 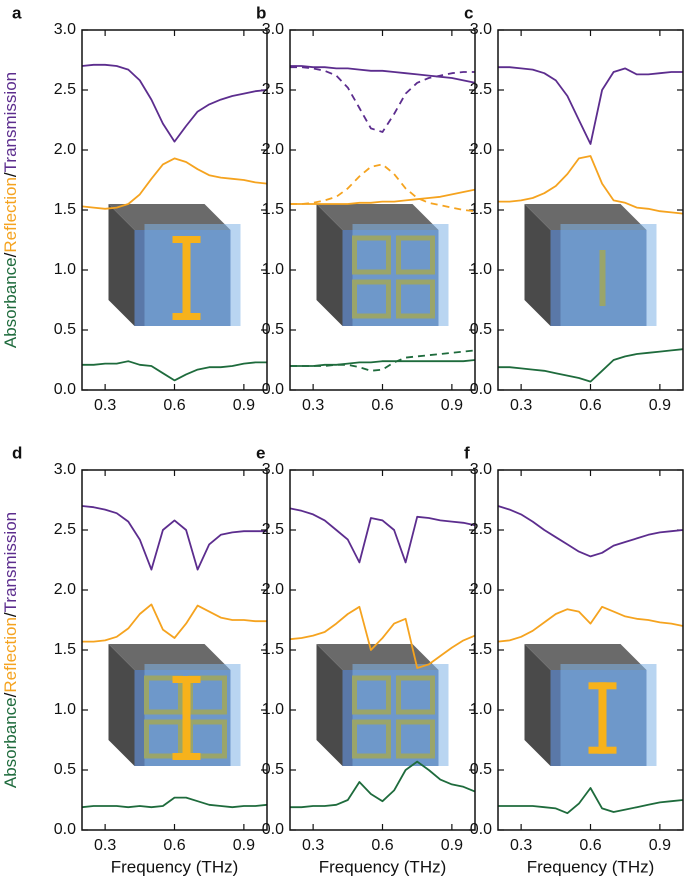 I want to click on bar-resonator, so click(x=602, y=278).